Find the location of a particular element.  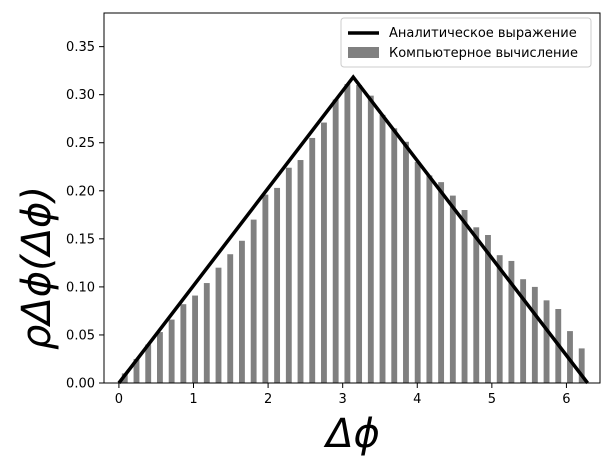

y-tick-label: 0.00 is located at coordinates (80, 384).